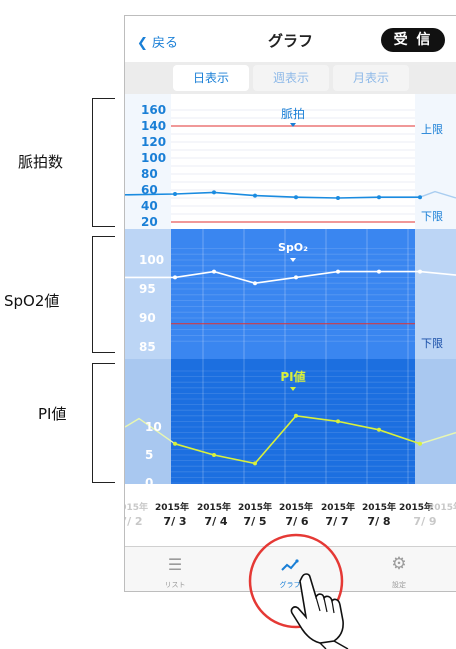  What do you see at coordinates (142, 43) in the screenshot?
I see `chevron-left-icon: ❮` at bounding box center [142, 43].